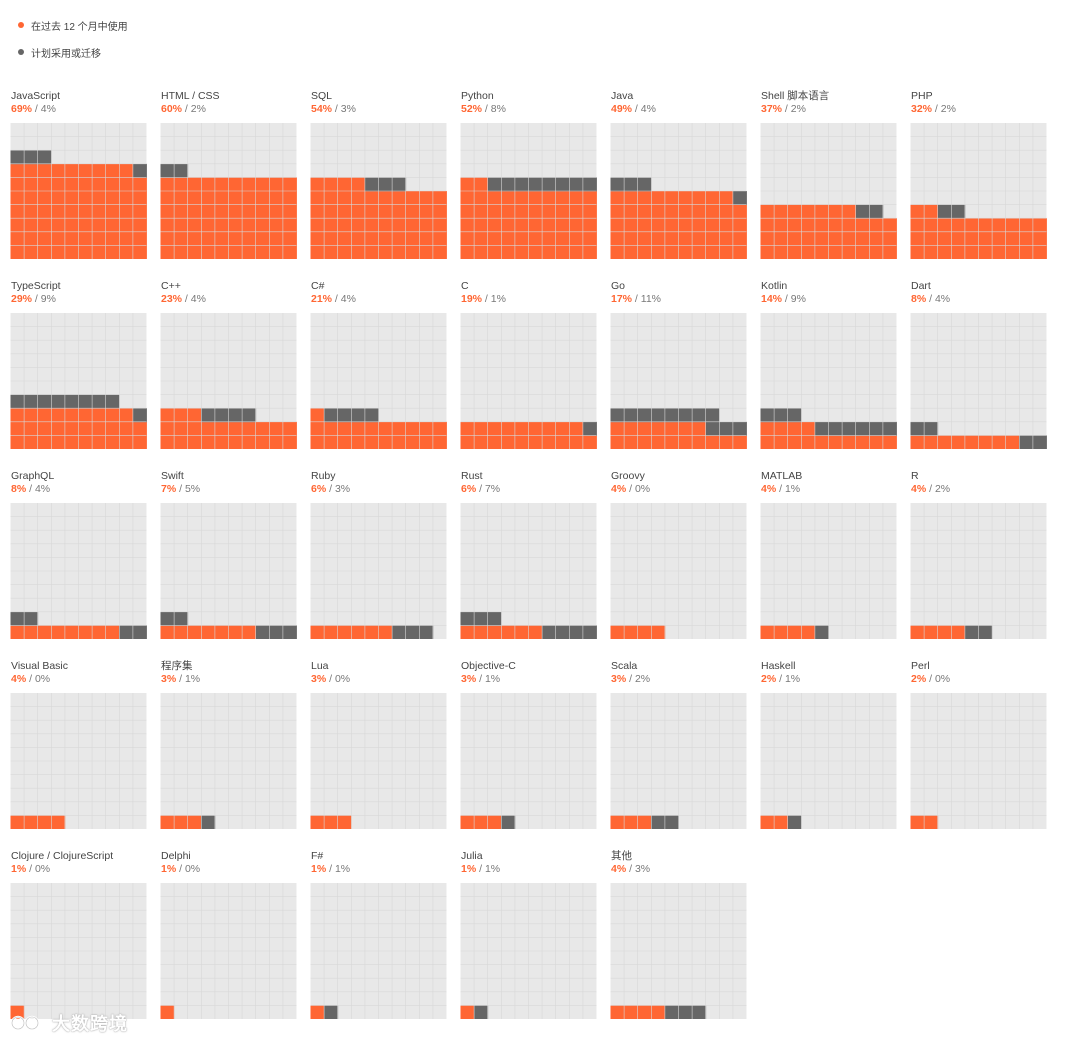  What do you see at coordinates (228, 749) in the screenshot?
I see `language-cell: 程序集 3% / 1%` at bounding box center [228, 749].